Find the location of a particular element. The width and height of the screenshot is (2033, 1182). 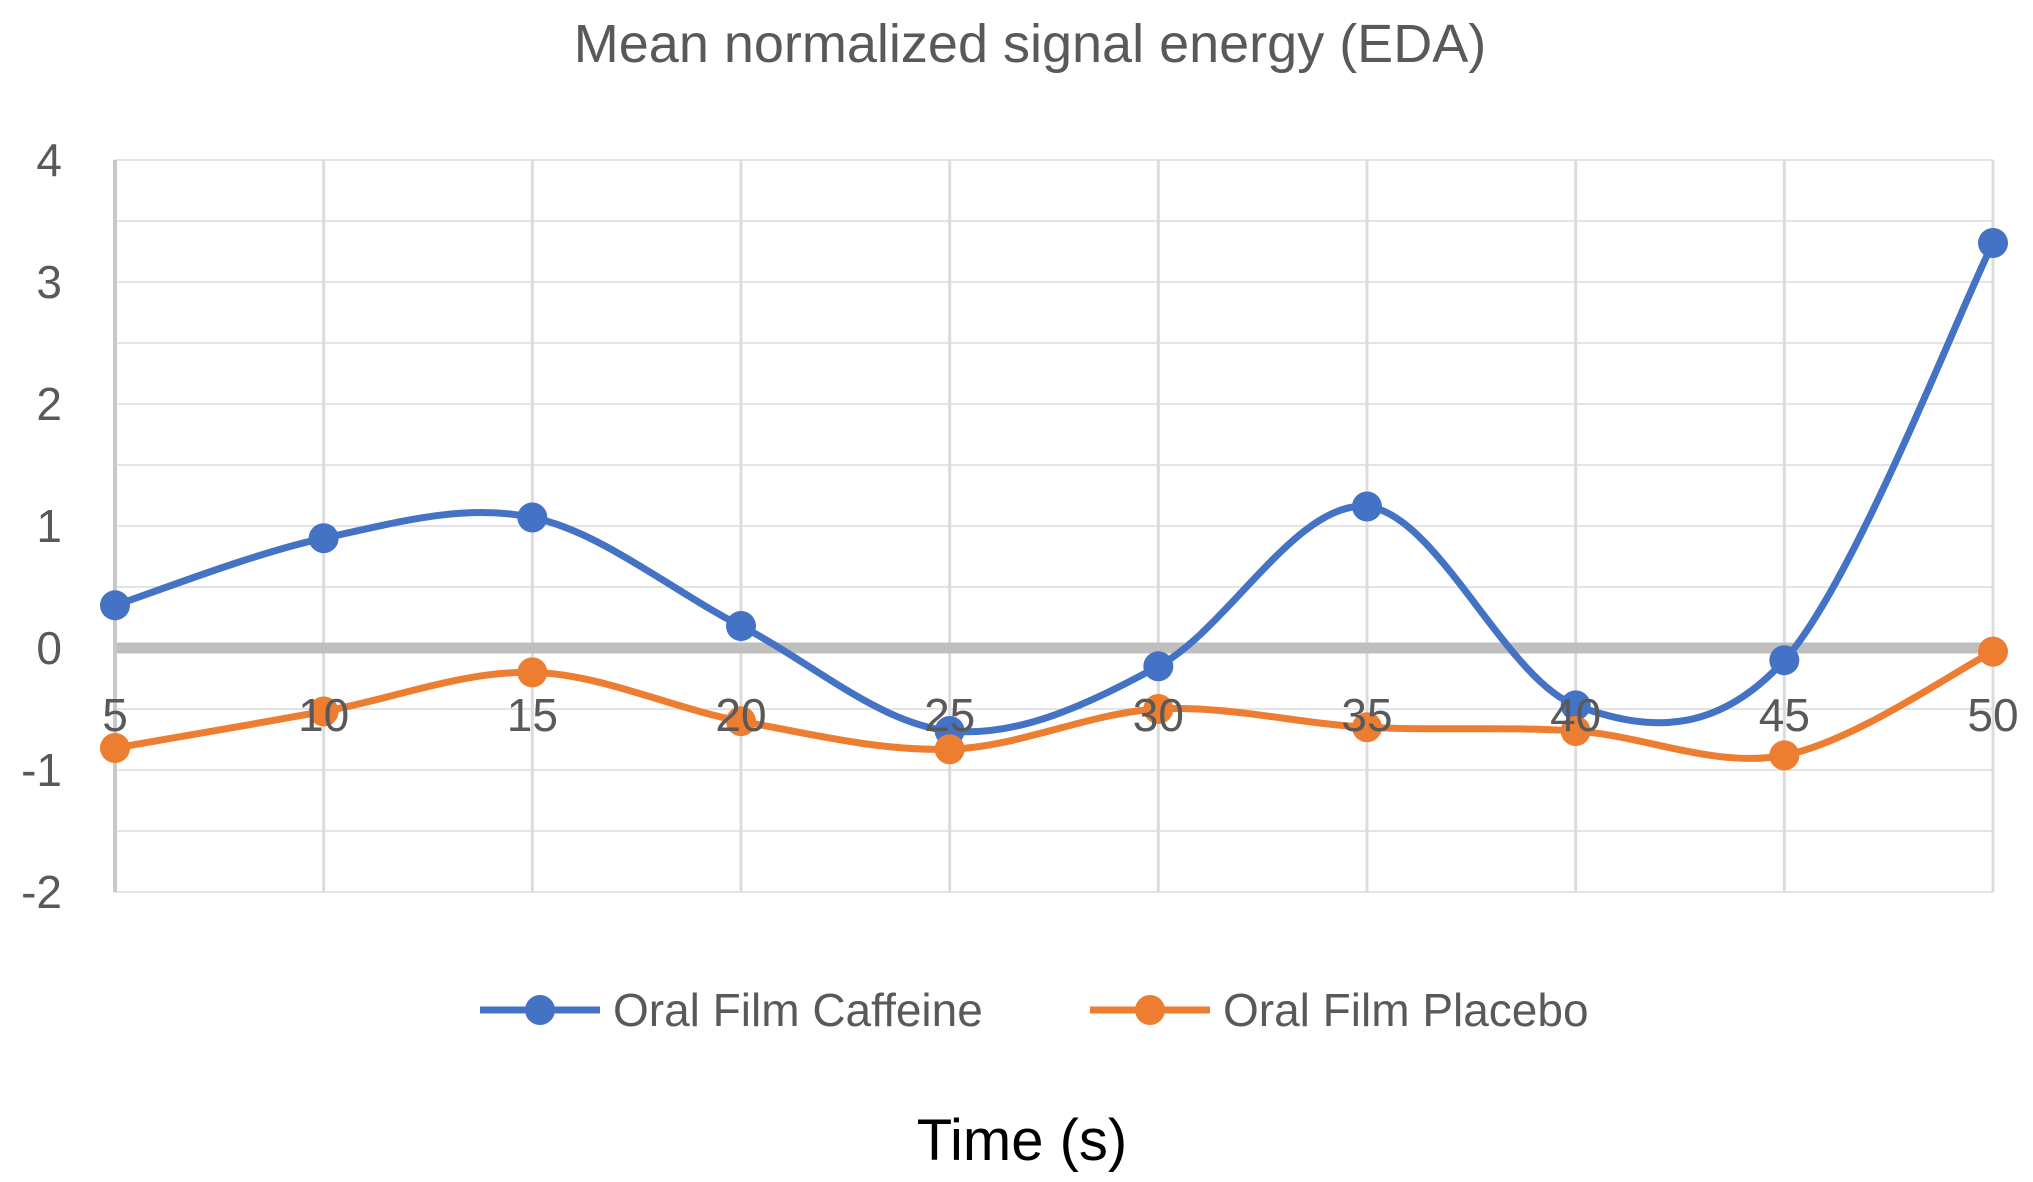

y-tick-label: 0 is located at coordinates (49, 648).